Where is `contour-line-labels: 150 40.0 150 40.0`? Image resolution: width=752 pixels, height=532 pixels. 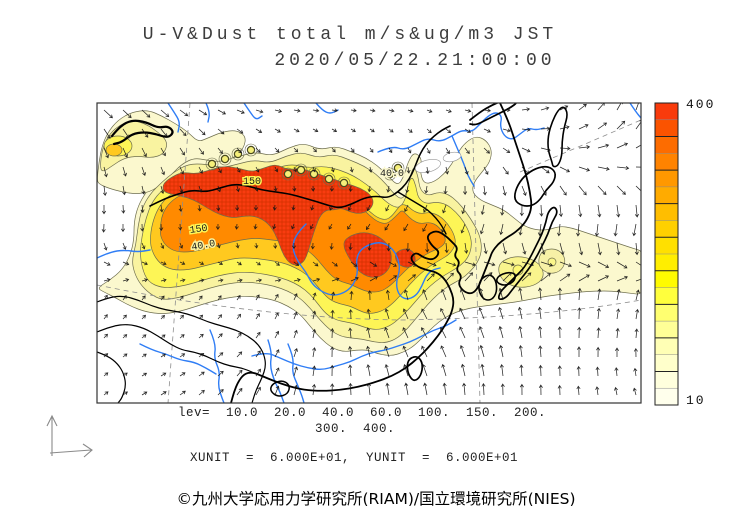 contour-line-labels: 150 40.0 150 40.0 is located at coordinates (297, 212).